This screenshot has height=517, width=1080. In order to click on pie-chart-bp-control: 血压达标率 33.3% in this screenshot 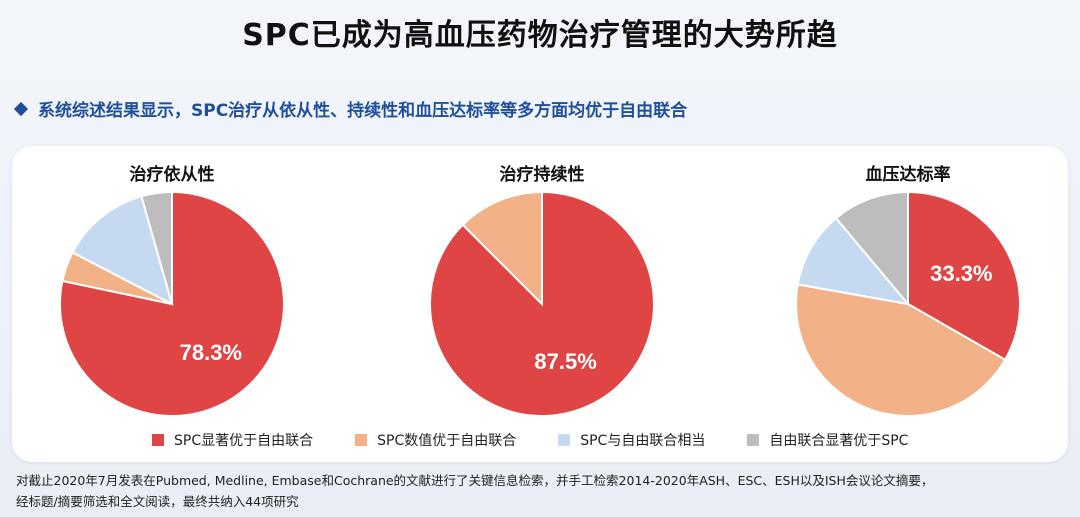, I will do `click(908, 286)`.